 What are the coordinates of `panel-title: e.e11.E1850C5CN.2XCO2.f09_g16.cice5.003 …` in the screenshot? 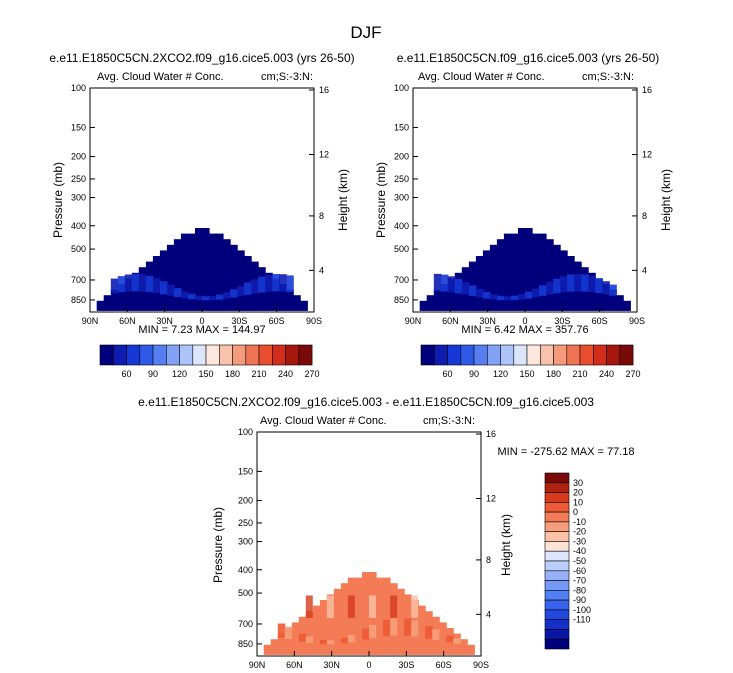 It's located at (366, 402).